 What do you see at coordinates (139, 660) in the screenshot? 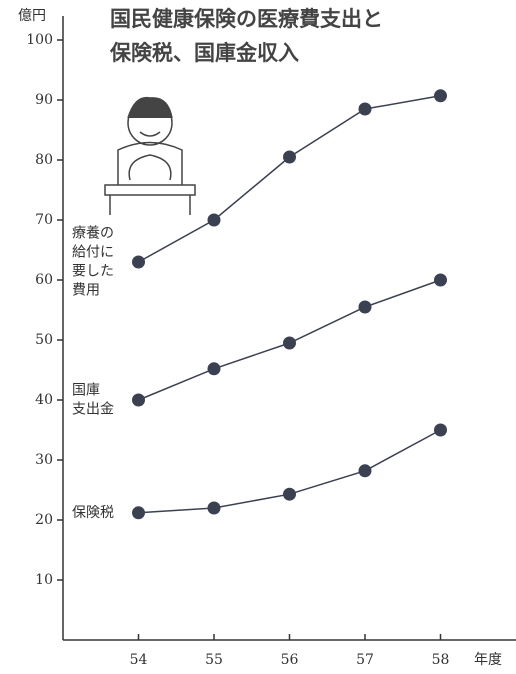
I see `x-tick-label: 54` at bounding box center [139, 660].